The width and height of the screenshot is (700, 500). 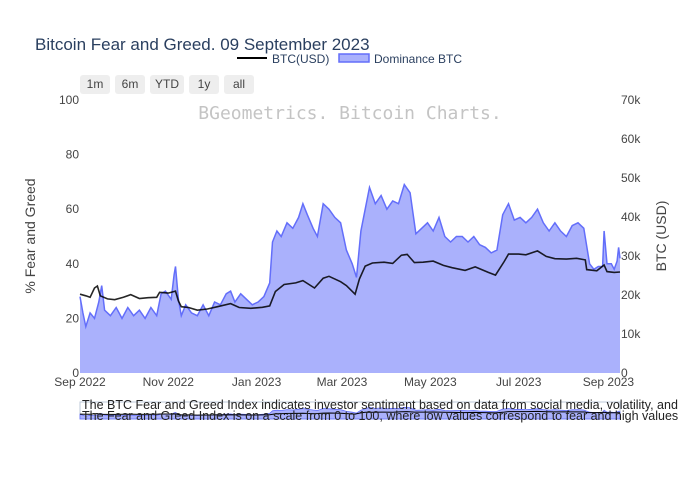 What do you see at coordinates (609, 382) in the screenshot?
I see `x-tick-label: Sep 2023` at bounding box center [609, 382].